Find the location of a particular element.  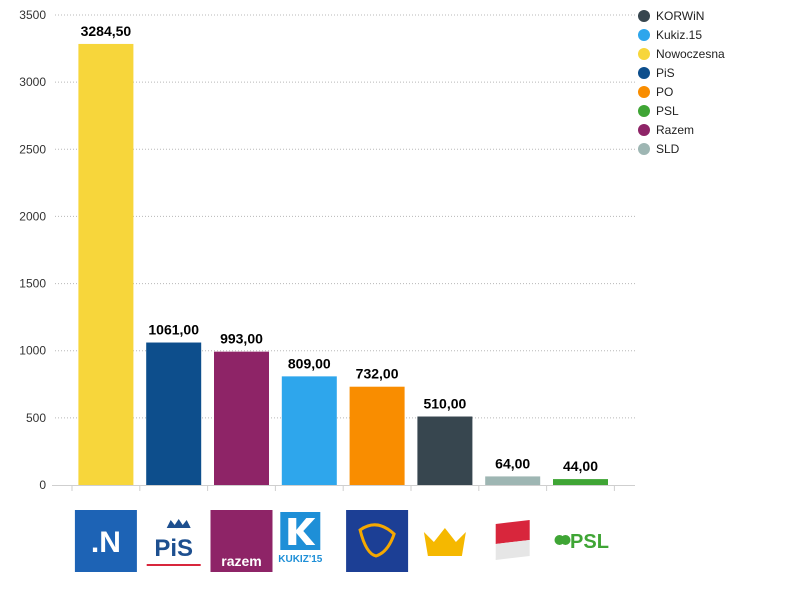

psl-logo: PSL is located at coordinates (581, 542).